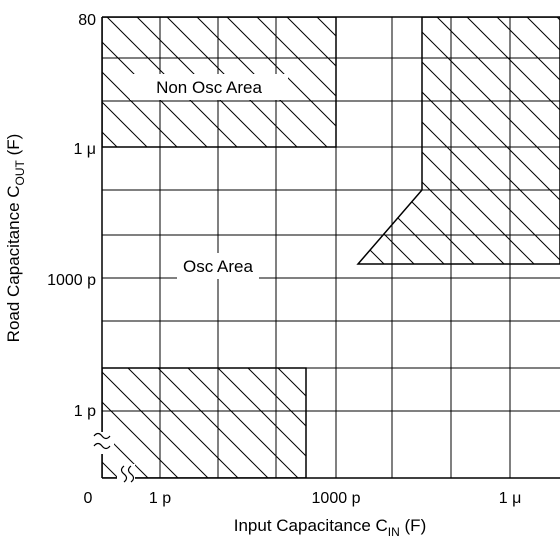  What do you see at coordinates (510, 498) in the screenshot?
I see `x-tick-label-1u: 1 μ` at bounding box center [510, 498].